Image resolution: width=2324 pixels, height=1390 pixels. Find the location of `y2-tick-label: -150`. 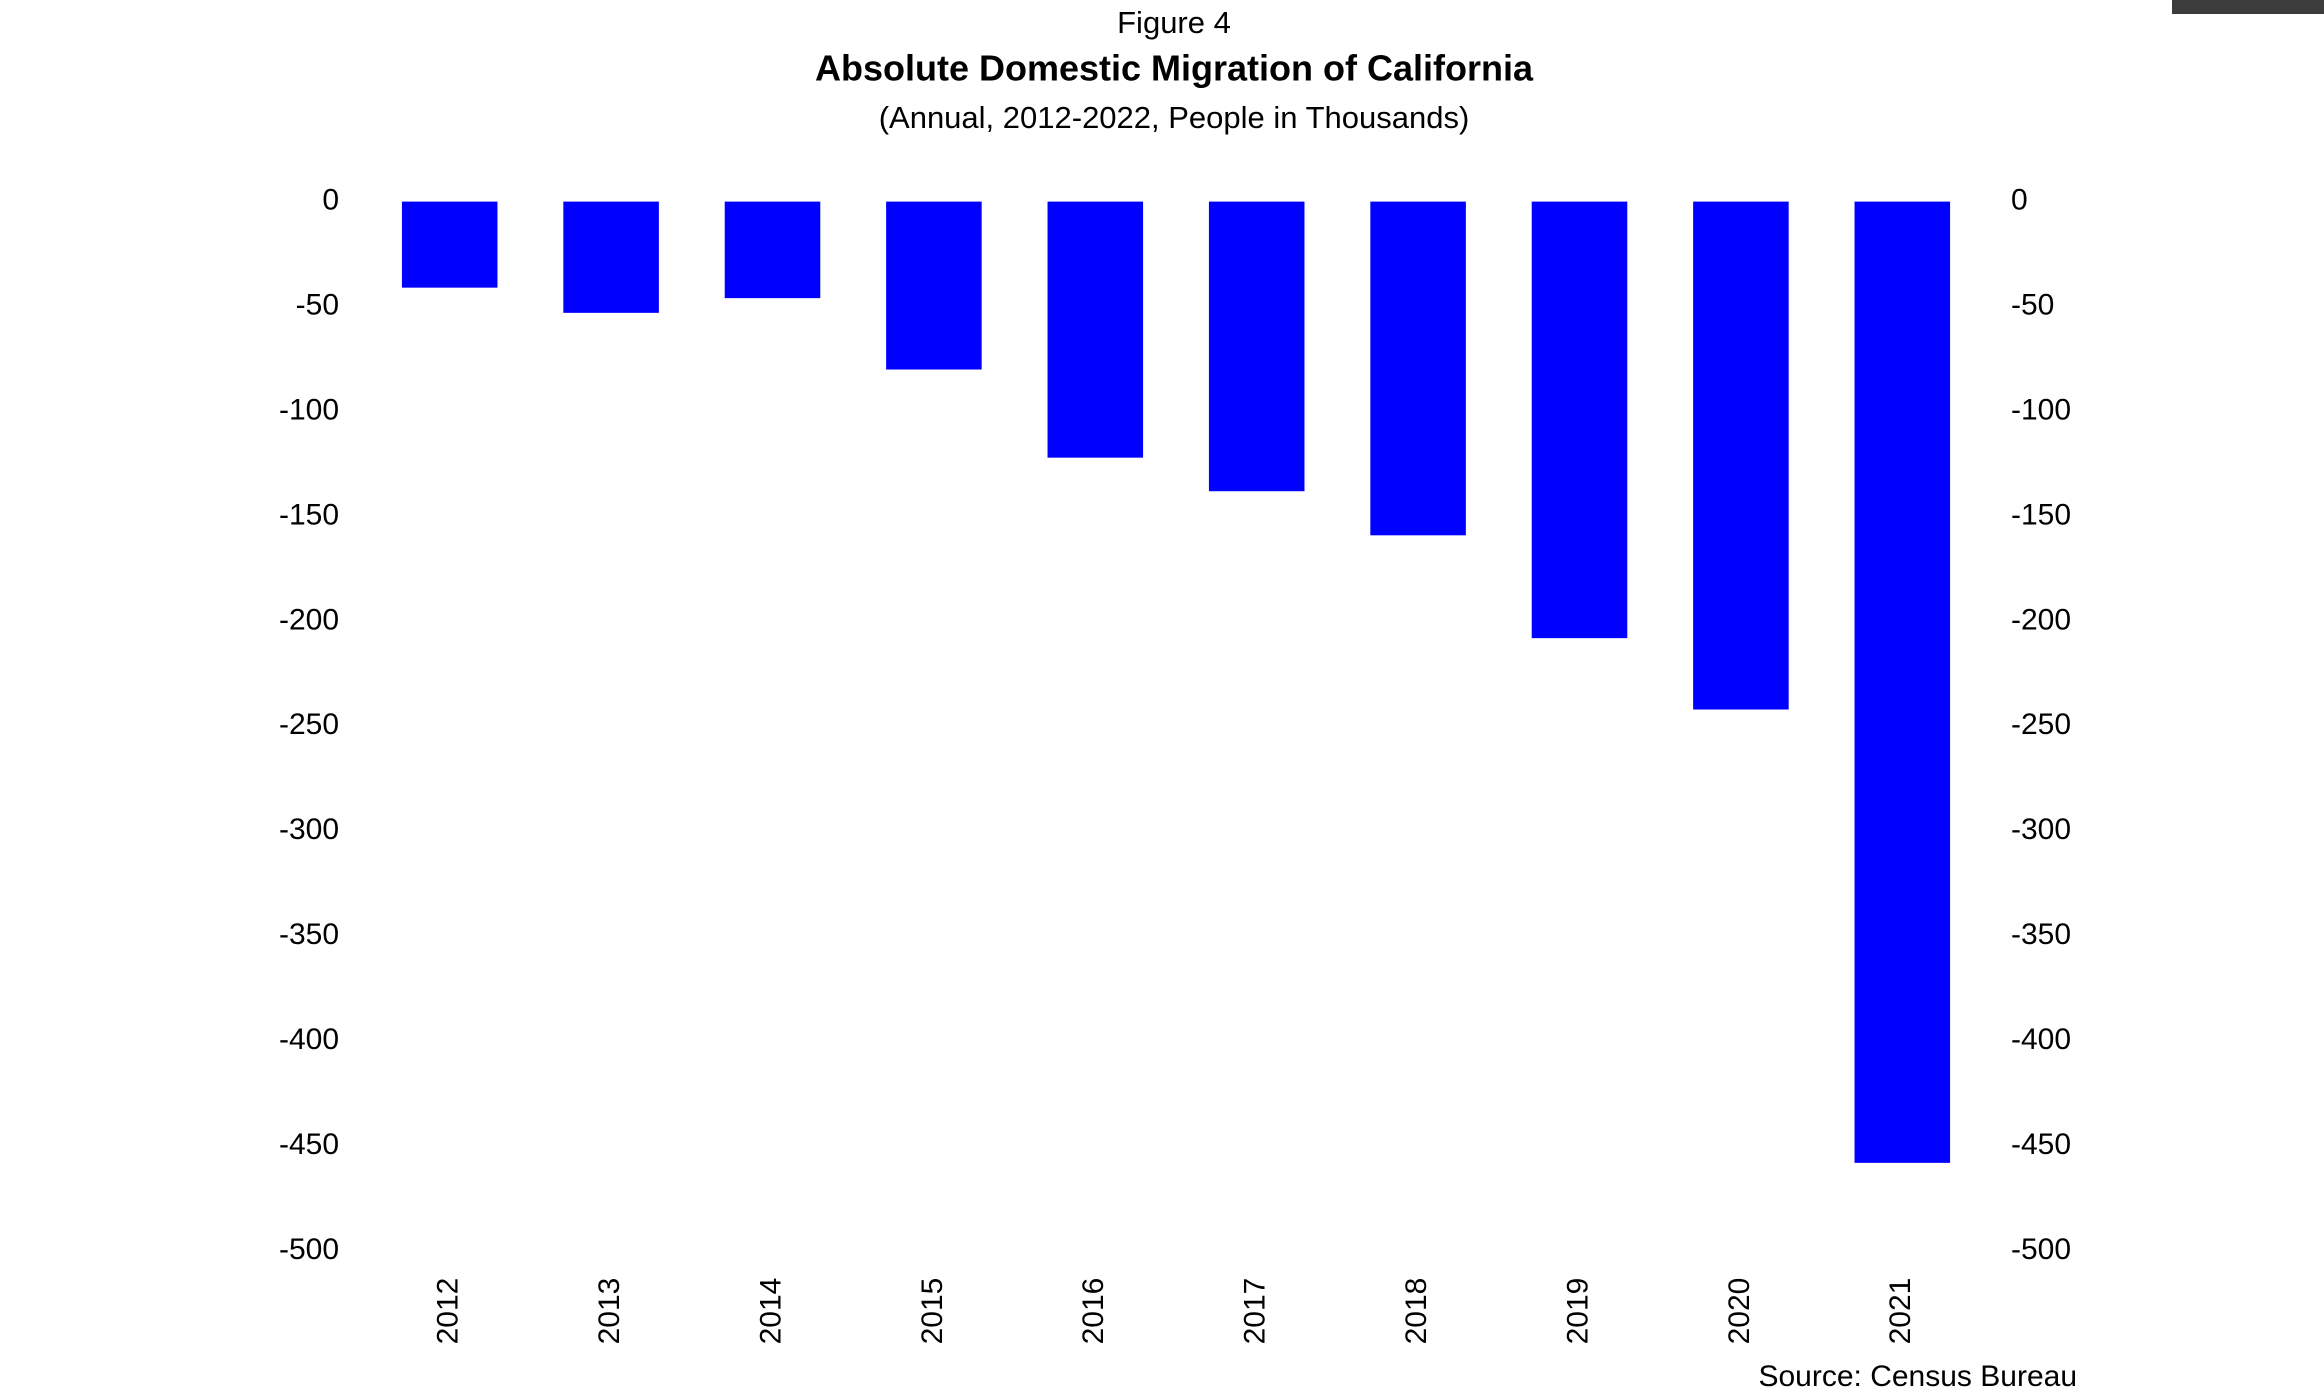

y2-tick-label: -150 is located at coordinates (2041, 514).